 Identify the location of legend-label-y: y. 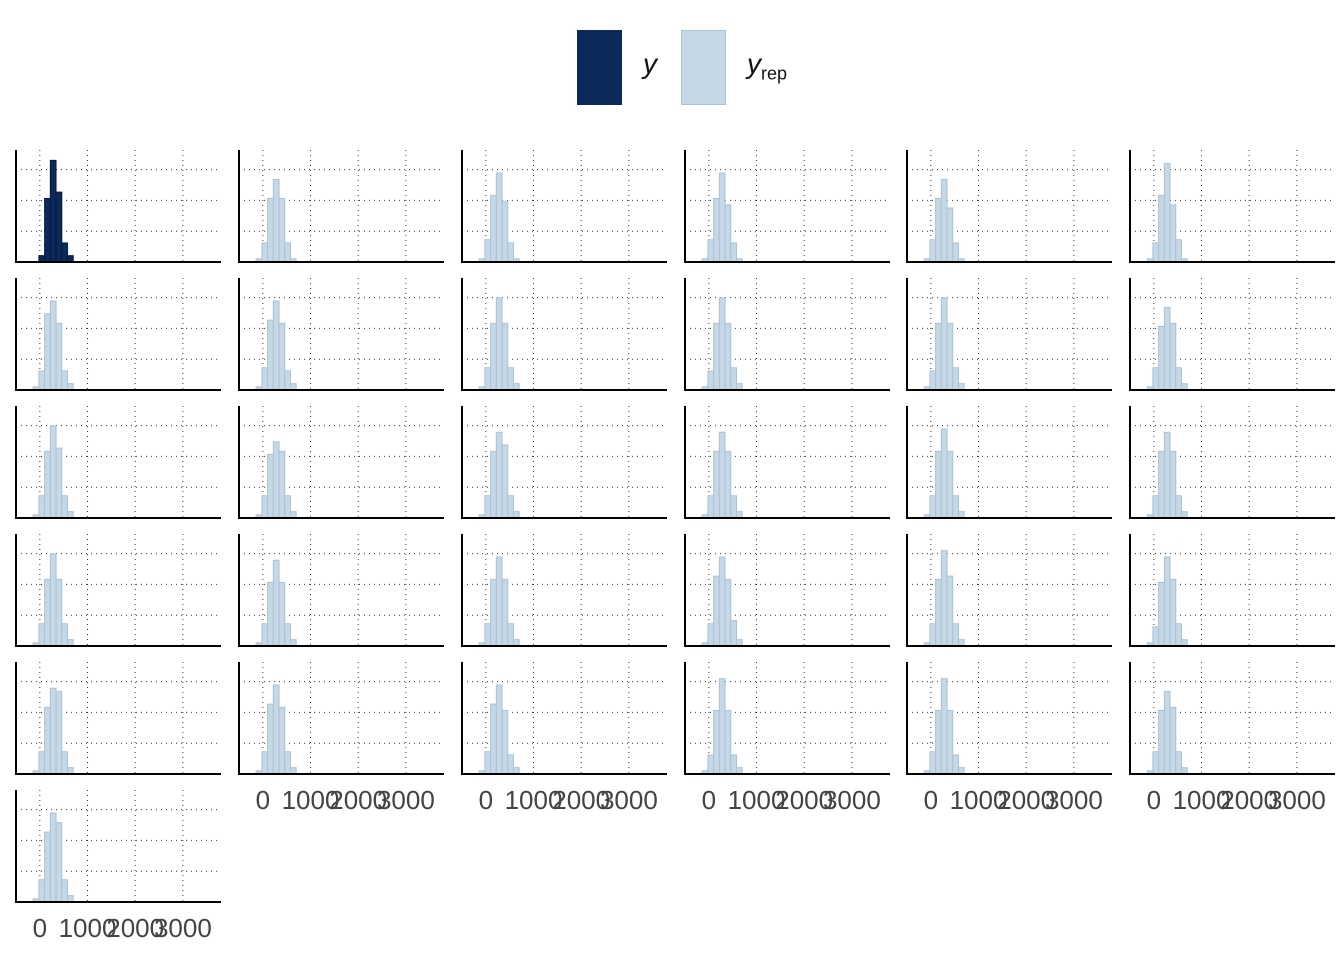
(650, 63).